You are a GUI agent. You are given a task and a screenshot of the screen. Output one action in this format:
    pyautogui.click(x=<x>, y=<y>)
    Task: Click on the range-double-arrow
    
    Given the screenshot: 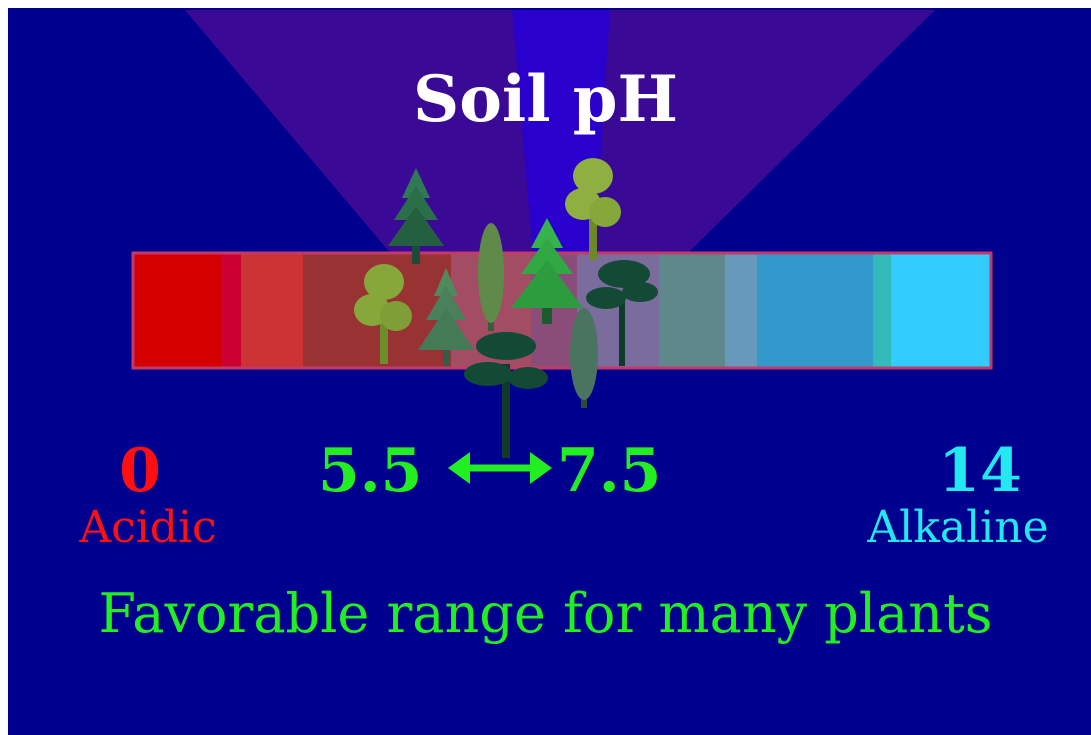 What is the action you would take?
    pyautogui.click(x=500, y=468)
    